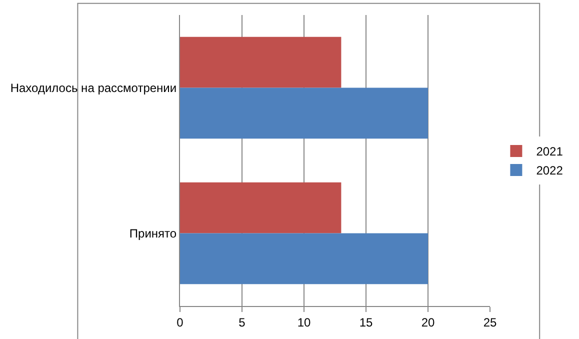 The image size is (579, 339). What do you see at coordinates (550, 171) in the screenshot?
I see `legend-label: 2022` at bounding box center [550, 171].